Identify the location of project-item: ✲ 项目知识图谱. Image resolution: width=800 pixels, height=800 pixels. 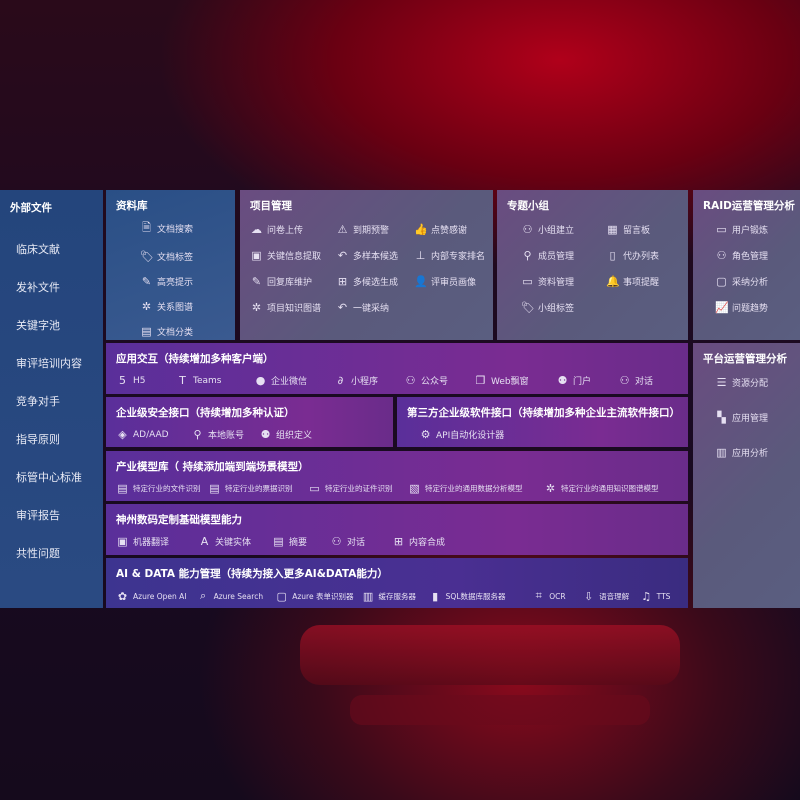
(293, 307).